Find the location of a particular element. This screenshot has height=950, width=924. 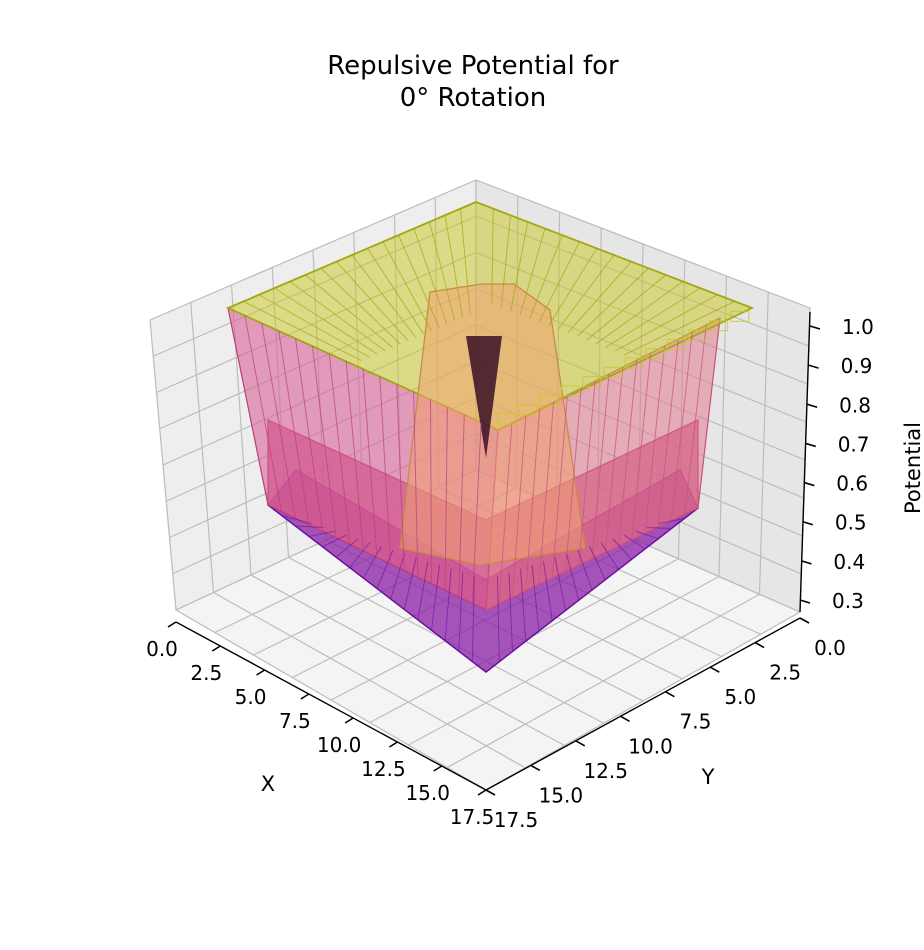

x-tick-label: 5.0 is located at coordinates (251, 697).